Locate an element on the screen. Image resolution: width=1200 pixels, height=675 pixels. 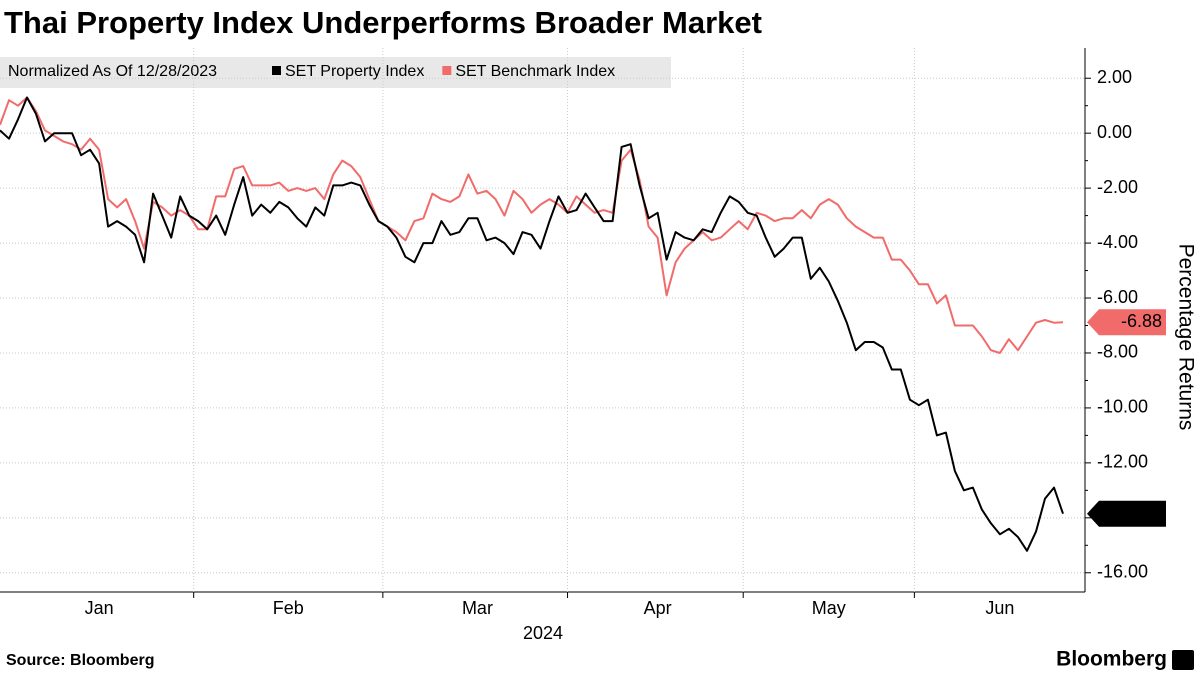
y-tick-label: -4.00 is located at coordinates (1117, 242).